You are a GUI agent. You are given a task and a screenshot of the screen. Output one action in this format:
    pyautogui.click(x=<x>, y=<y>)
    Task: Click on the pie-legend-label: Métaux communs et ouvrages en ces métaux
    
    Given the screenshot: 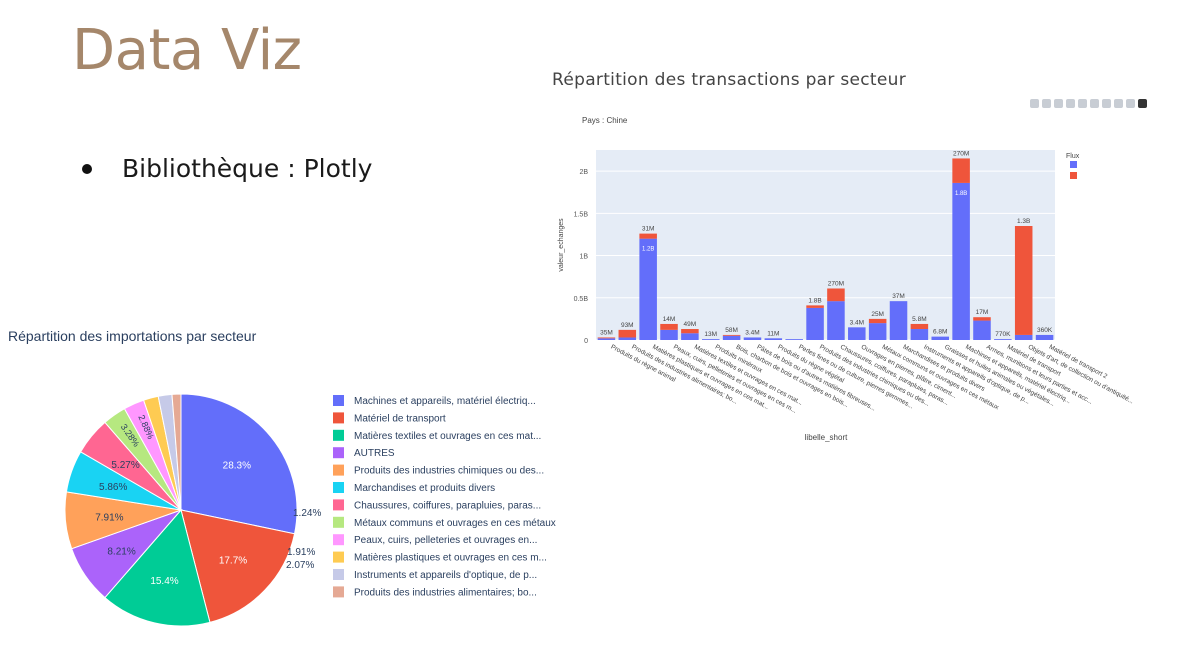 What is the action you would take?
    pyautogui.click(x=455, y=523)
    